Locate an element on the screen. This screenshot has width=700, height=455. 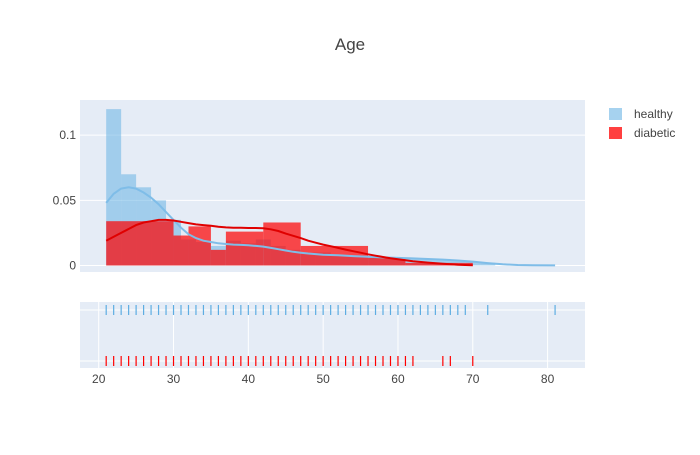
legend-label: diabetic is located at coordinates (654, 133).